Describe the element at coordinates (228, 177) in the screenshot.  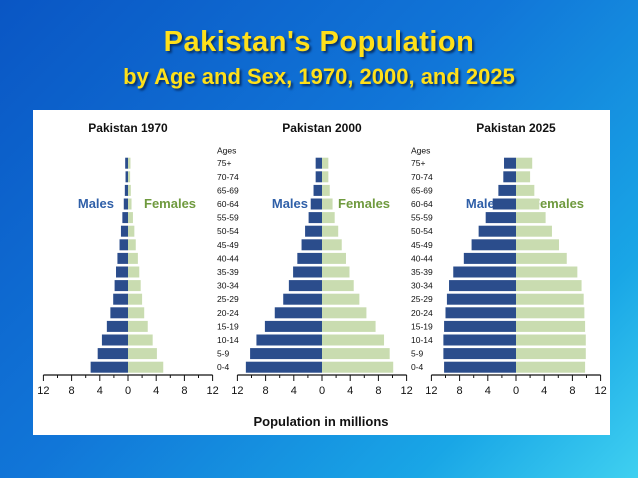
I see `age-label-1-70-74: 70-74` at that location.